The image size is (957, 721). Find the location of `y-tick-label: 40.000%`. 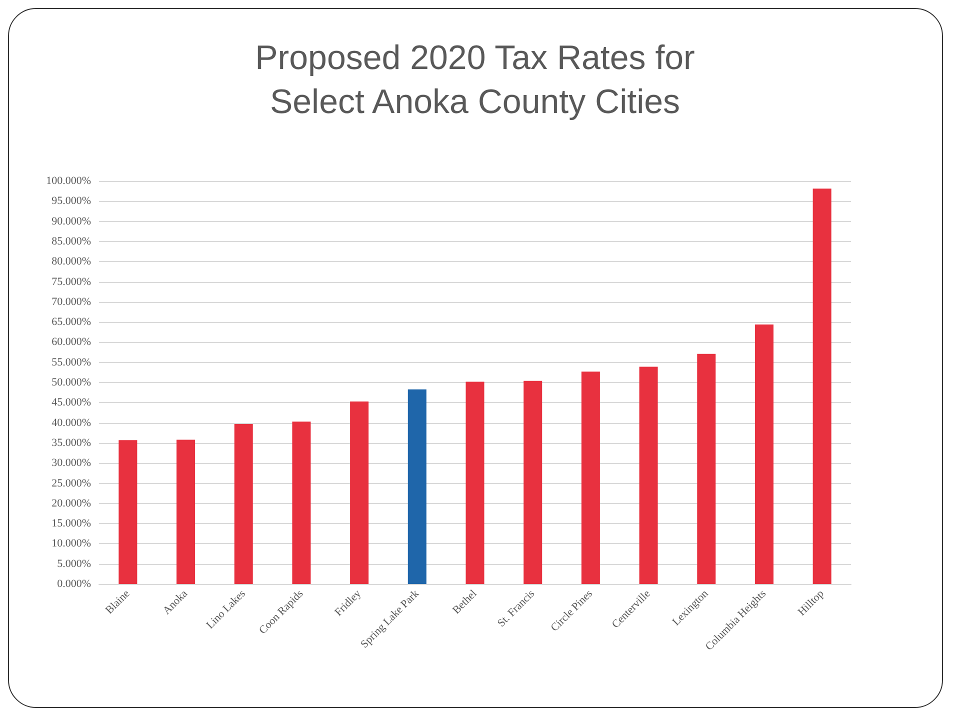

y-tick-label: 40.000% is located at coordinates (71, 422).